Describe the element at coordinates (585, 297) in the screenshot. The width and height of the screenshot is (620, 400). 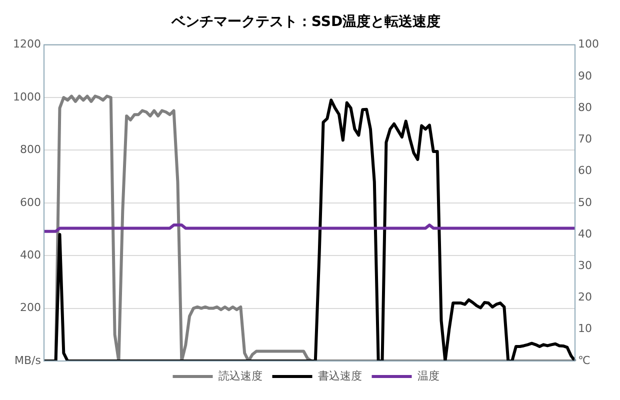
I see `y2-tick-label: 20` at that location.